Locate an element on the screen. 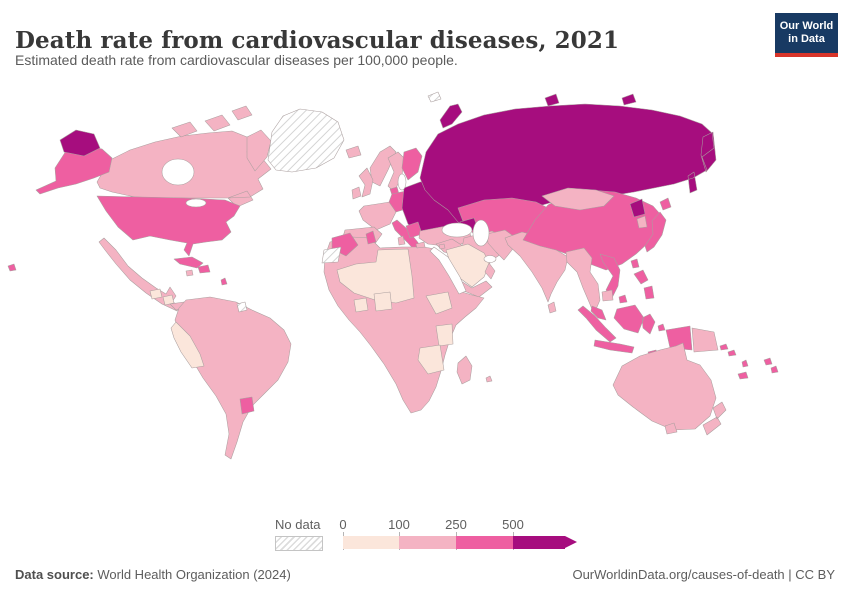 The width and height of the screenshot is (850, 600). region-united-kingdom is located at coordinates (366, 182).